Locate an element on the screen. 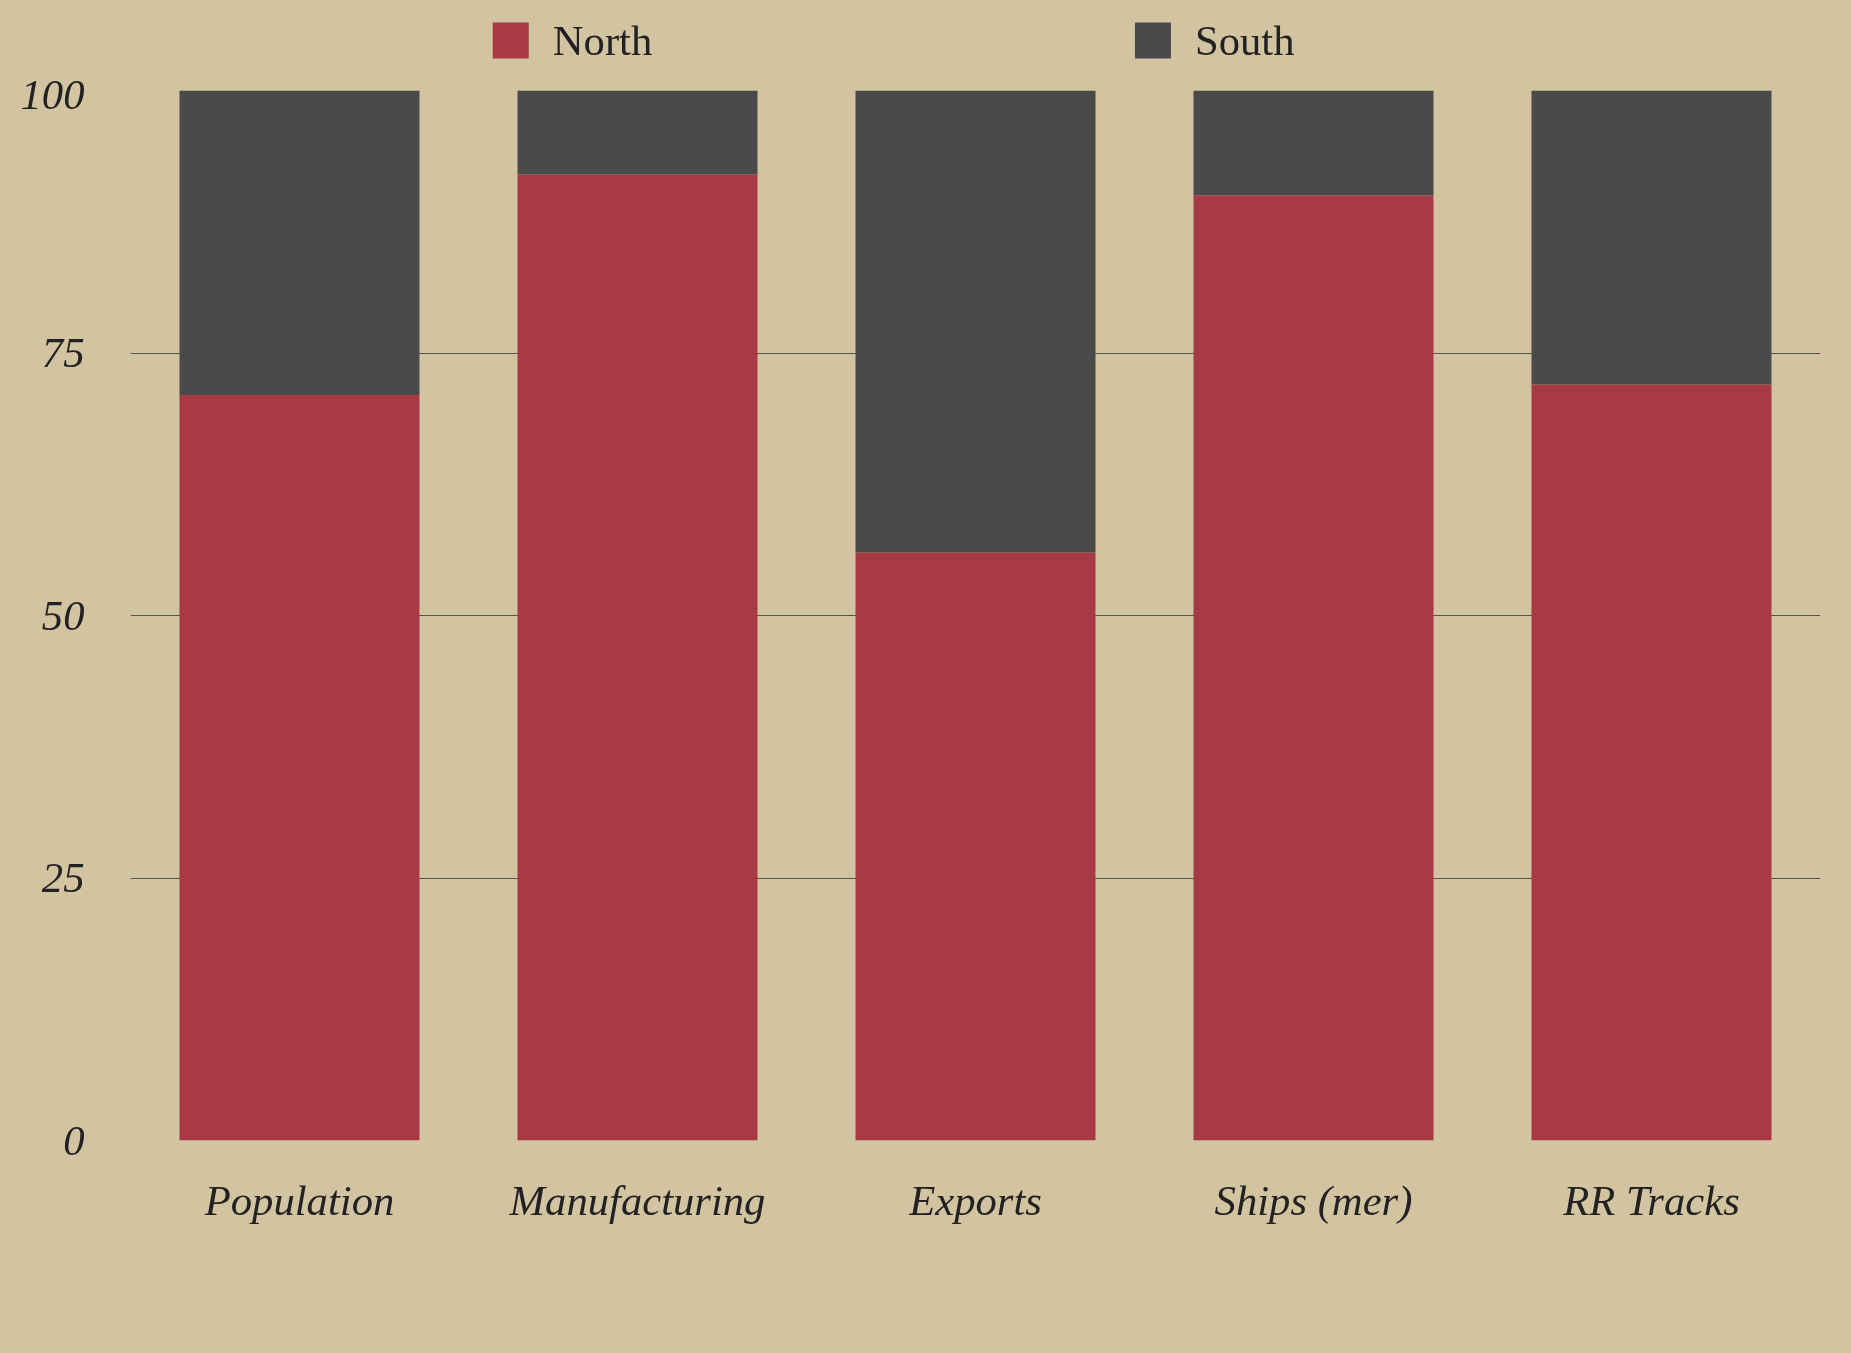  y-tick-label: 75 is located at coordinates (63, 352).